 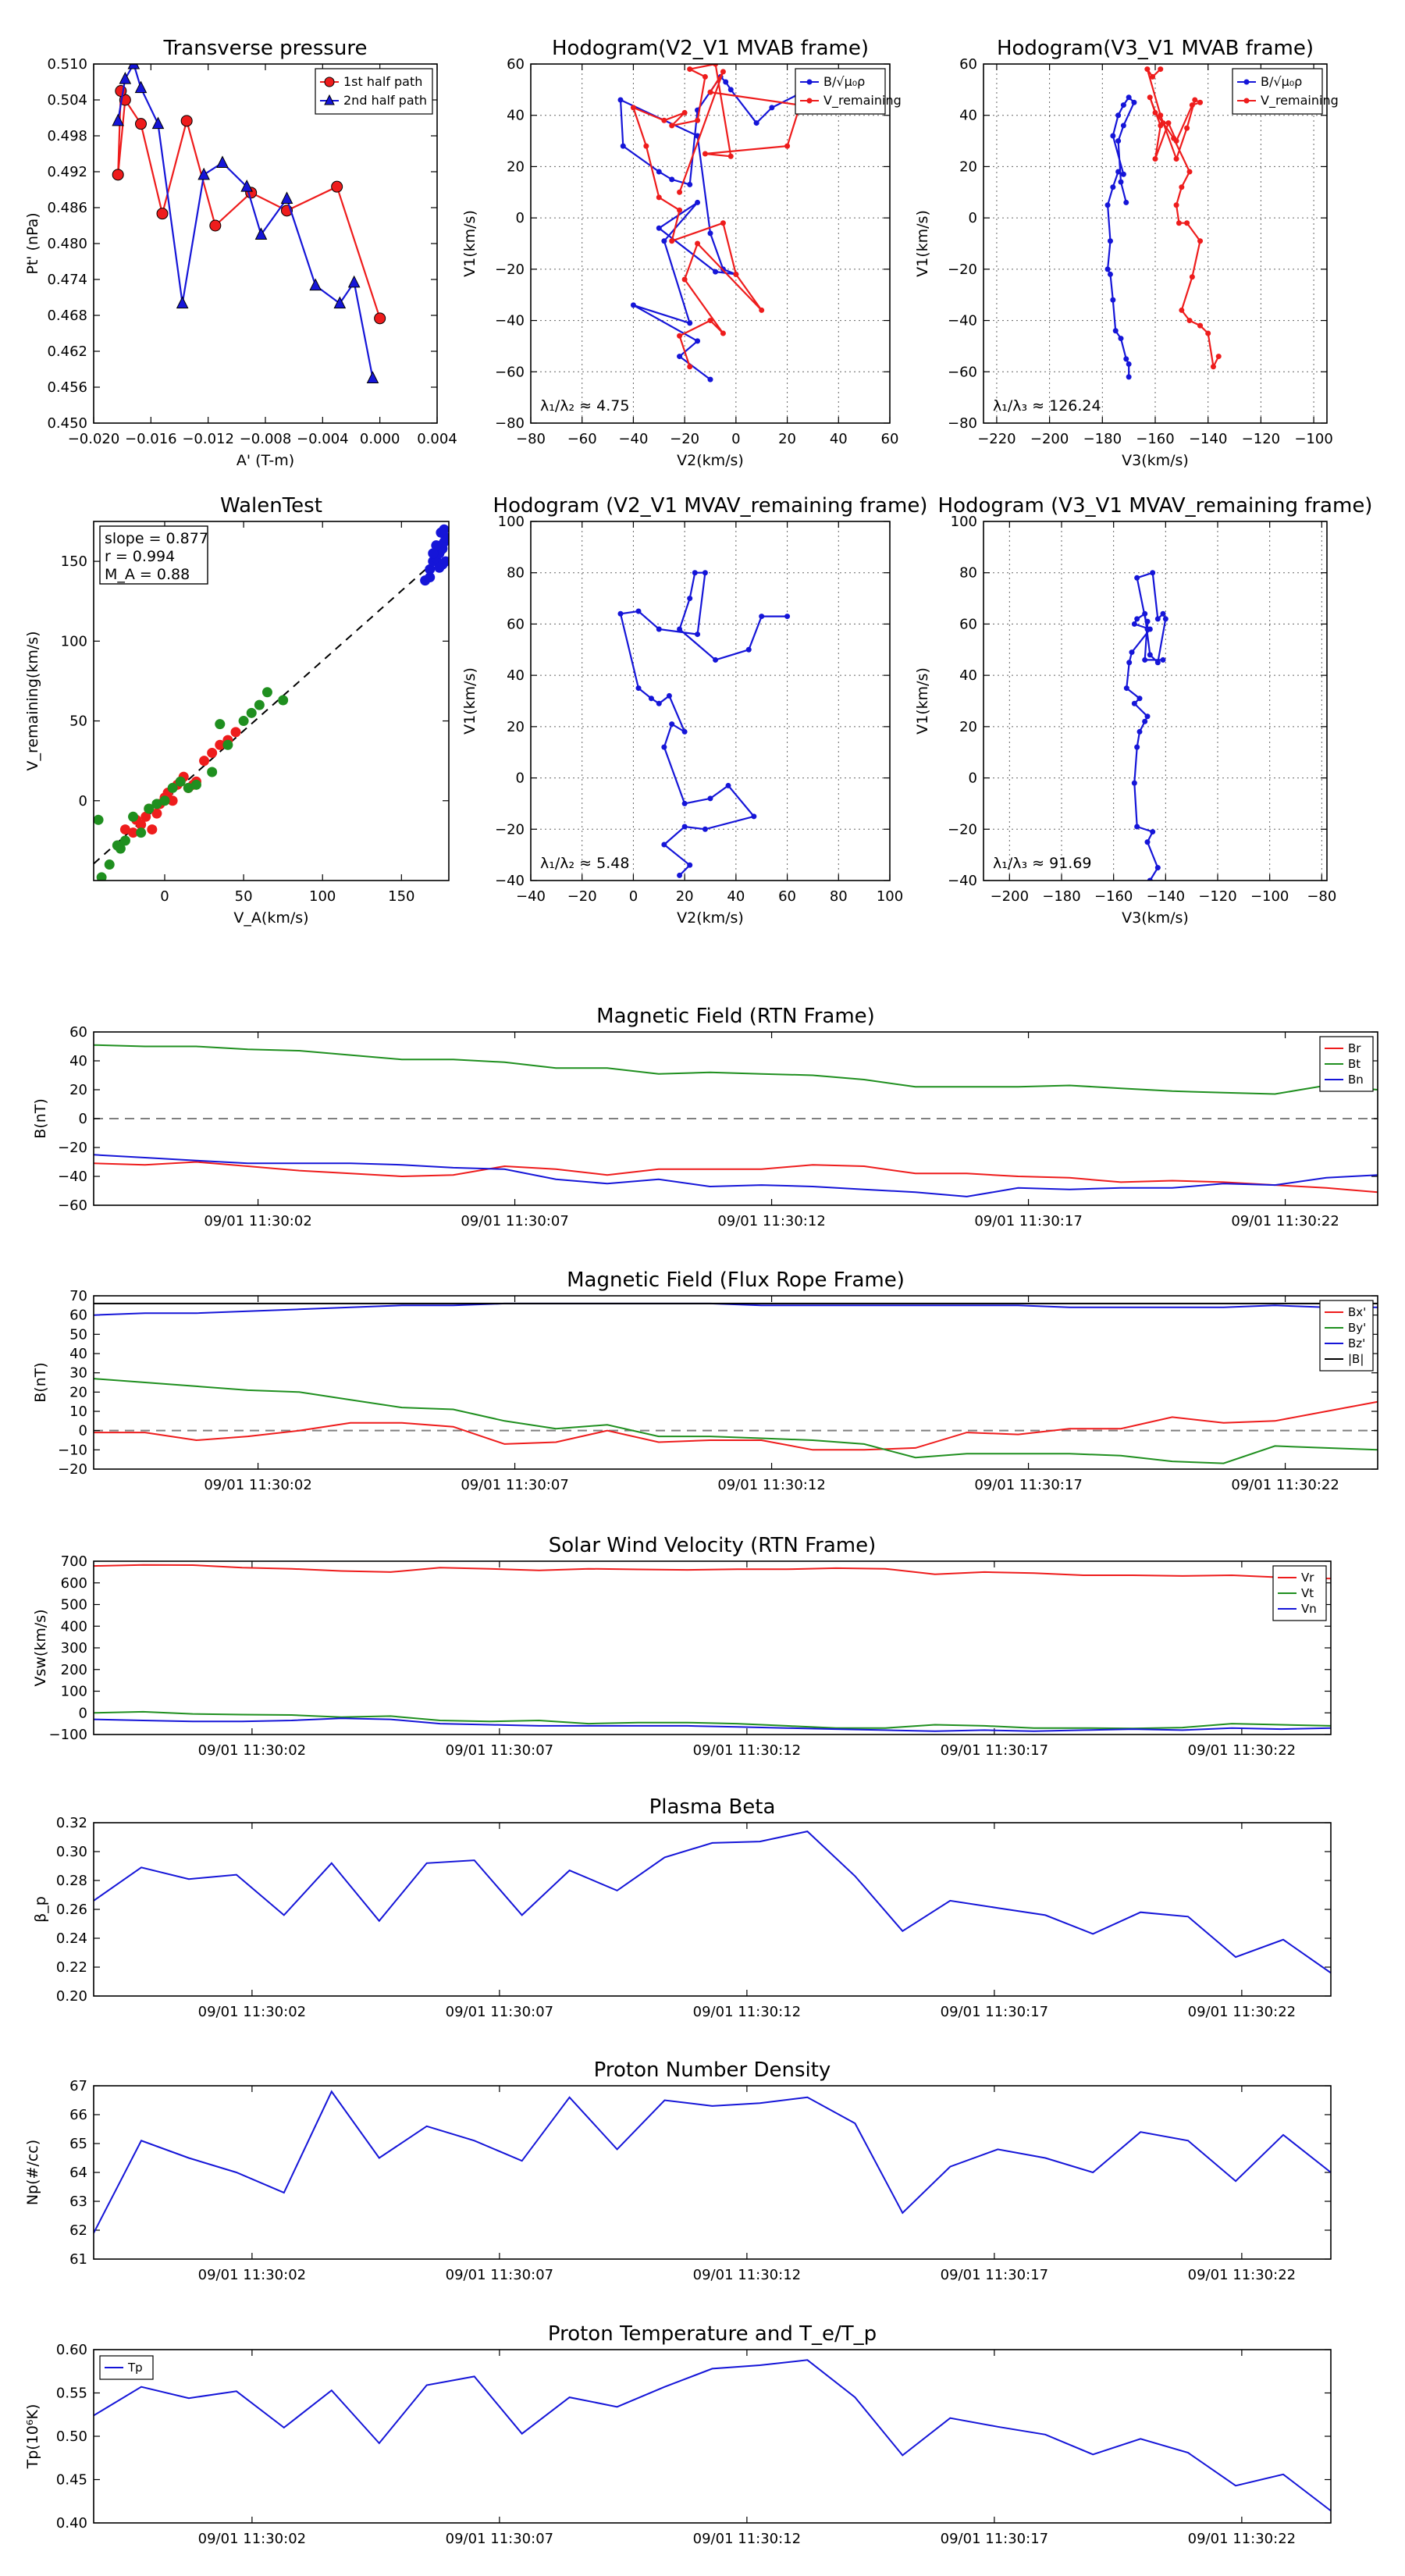 What do you see at coordinates (713, 1545) in the screenshot?
I see `chart-title: Solar Wind Velocity (RTN Frame)` at bounding box center [713, 1545].